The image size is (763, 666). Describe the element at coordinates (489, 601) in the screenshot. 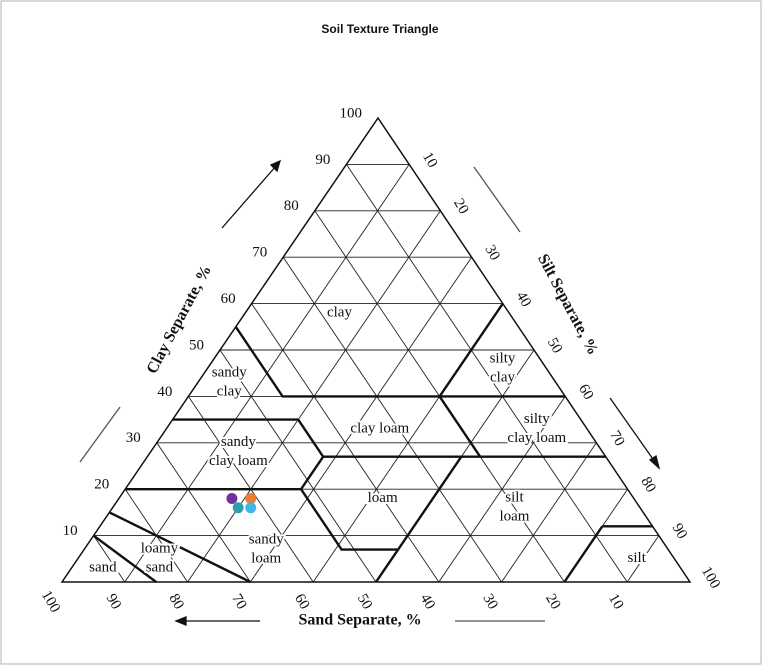

I see `sand-tick-label: 30` at that location.